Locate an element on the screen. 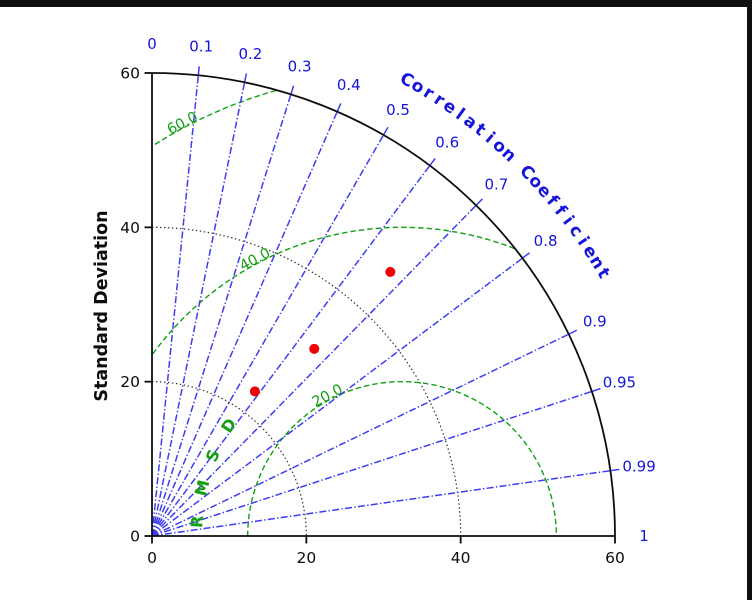 The height and width of the screenshot is (600, 752). corr-ray-0.3 is located at coordinates (221, 315).